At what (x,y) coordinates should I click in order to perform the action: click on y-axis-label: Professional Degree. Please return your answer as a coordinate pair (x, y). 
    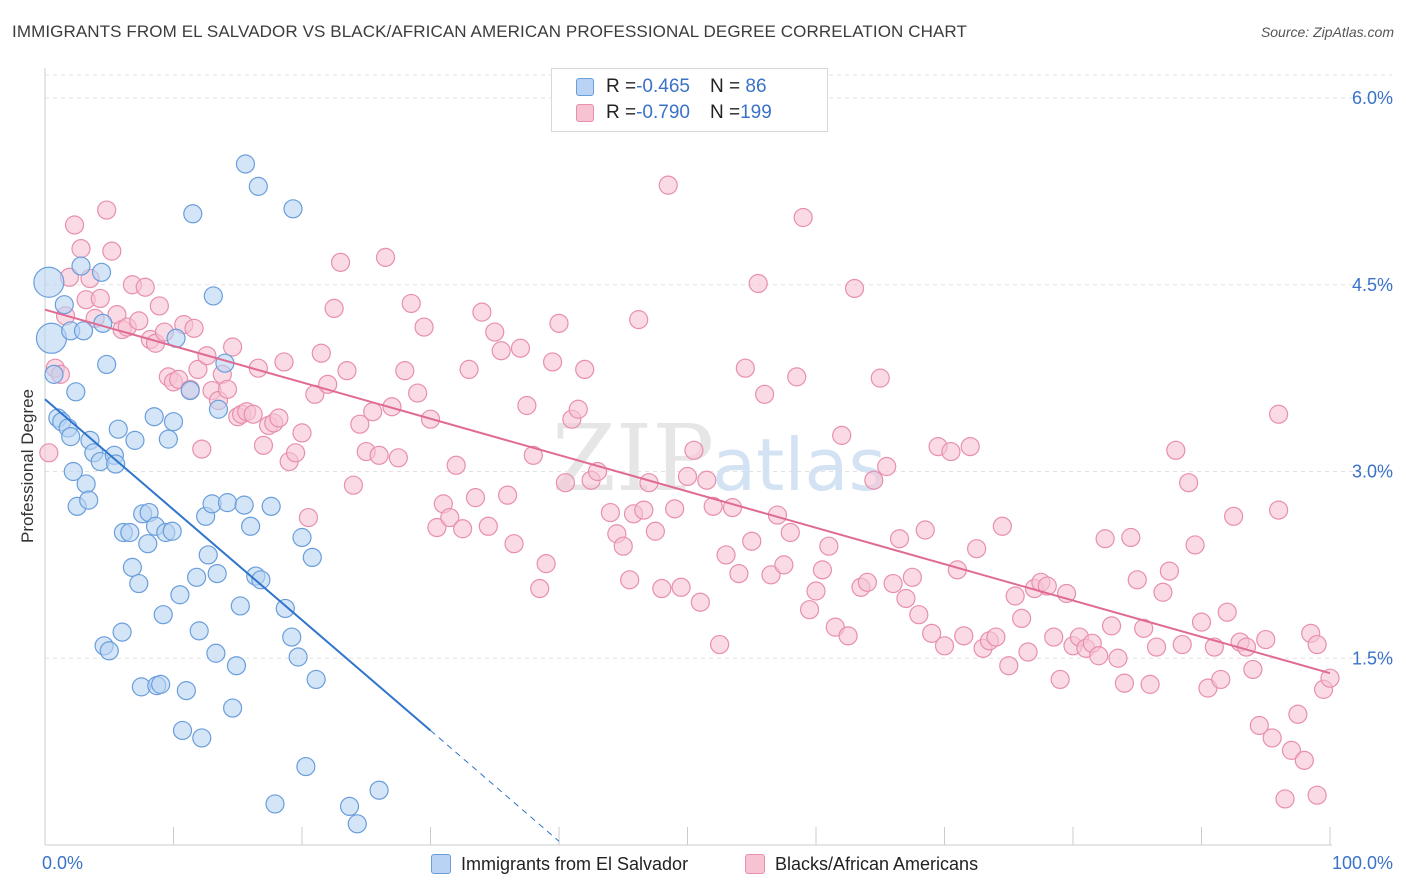
    Looking at the image, I should click on (27, 466).